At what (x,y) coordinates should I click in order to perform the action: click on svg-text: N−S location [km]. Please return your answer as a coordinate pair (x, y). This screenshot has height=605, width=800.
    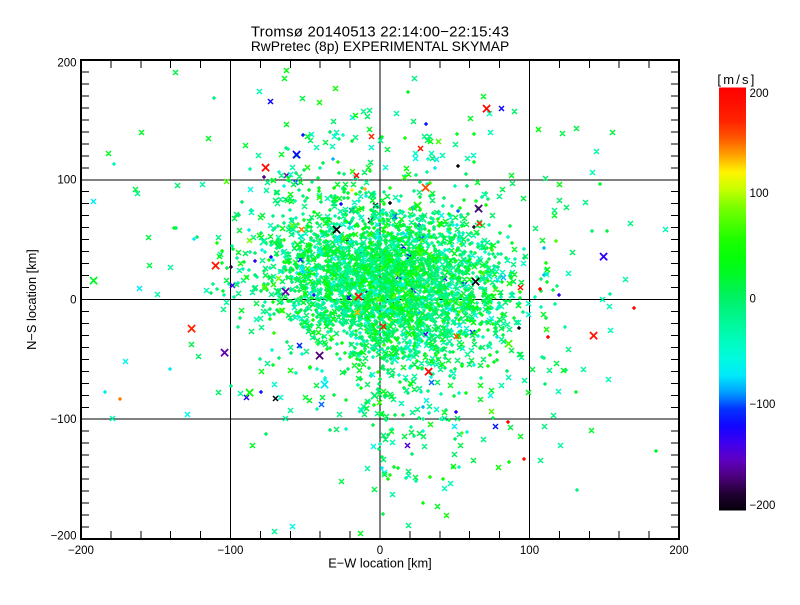
    Looking at the image, I should click on (31, 299).